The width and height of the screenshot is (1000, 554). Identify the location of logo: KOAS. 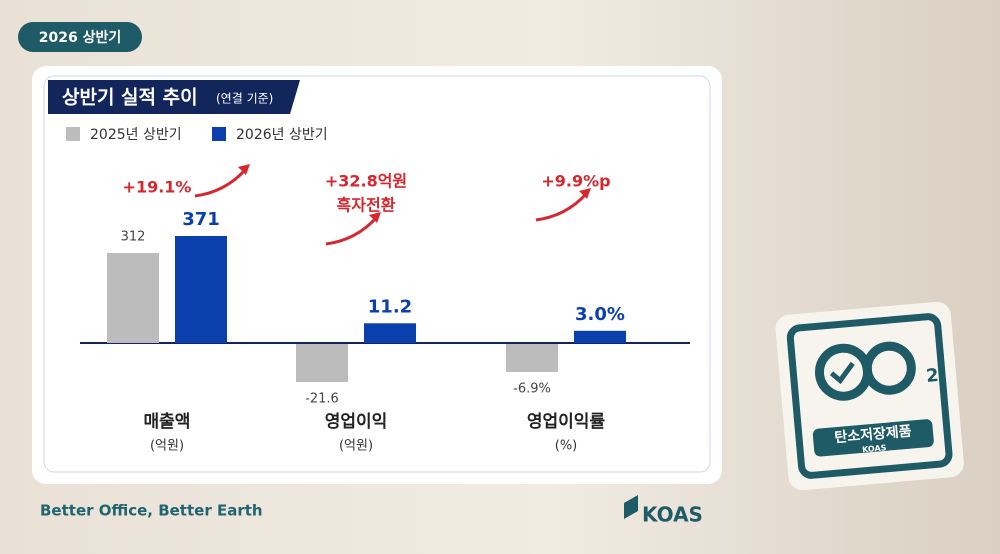
(672, 515).